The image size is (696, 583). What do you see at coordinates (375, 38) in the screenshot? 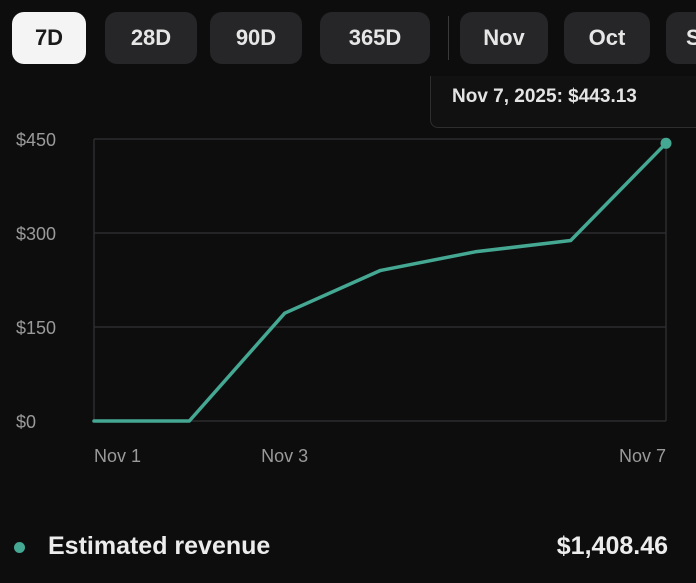
I see `range-tab-365d: 365D` at bounding box center [375, 38].